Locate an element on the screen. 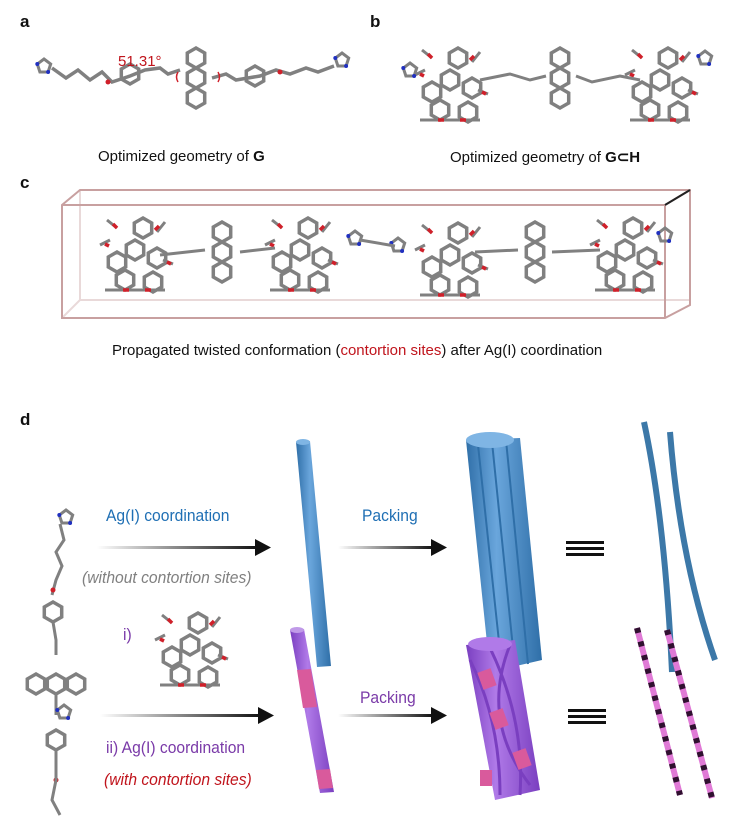 This screenshot has height=819, width=746. label-ag-coordination-bottom: ii) Ag(I) coordination is located at coordinates (176, 747).